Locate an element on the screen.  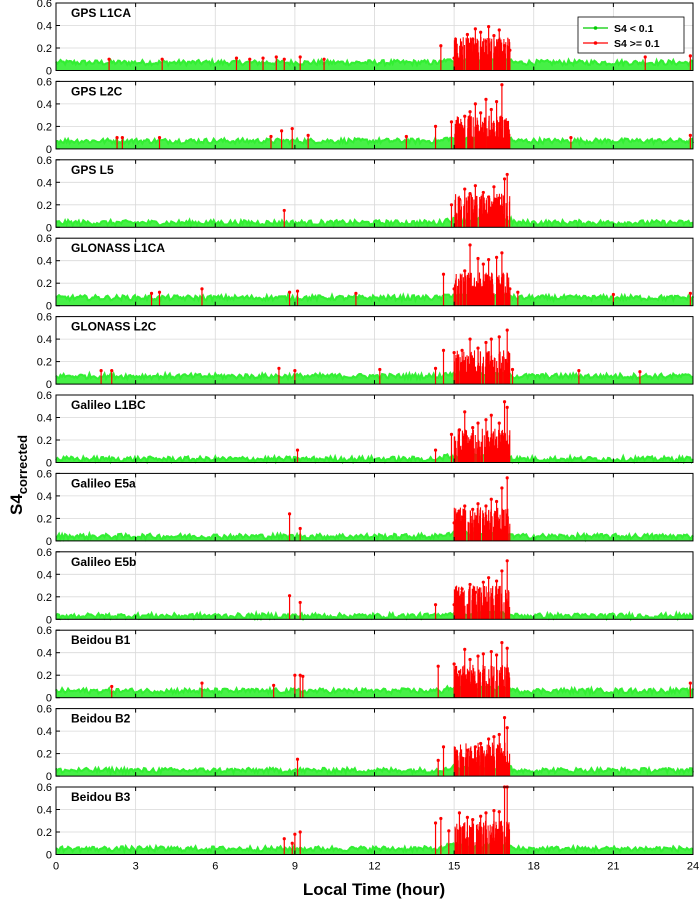
panel-title: Beidou B1 is located at coordinates (101, 640).